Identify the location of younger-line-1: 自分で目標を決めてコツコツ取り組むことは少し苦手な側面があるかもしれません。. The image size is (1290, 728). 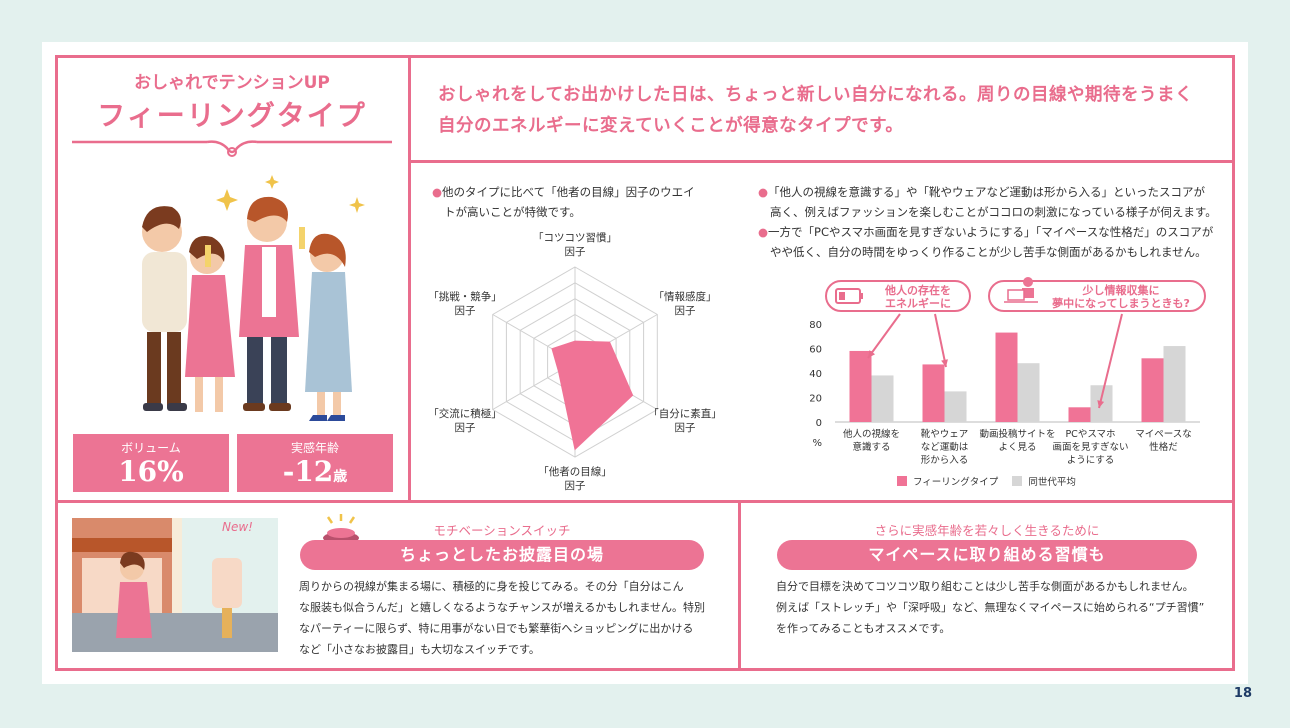
(985, 586).